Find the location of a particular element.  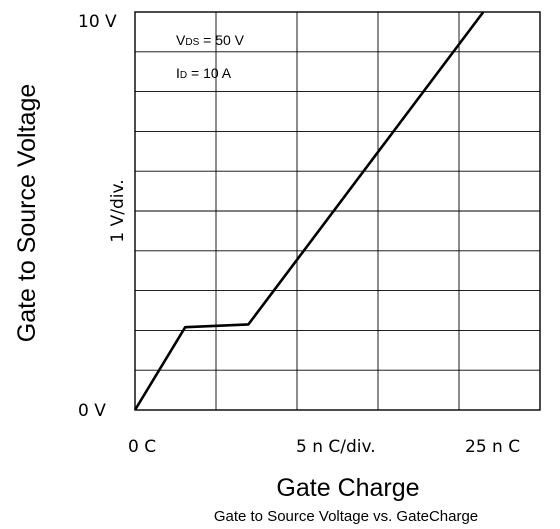

x-axis-title: Gate Charge is located at coordinates (347, 488).